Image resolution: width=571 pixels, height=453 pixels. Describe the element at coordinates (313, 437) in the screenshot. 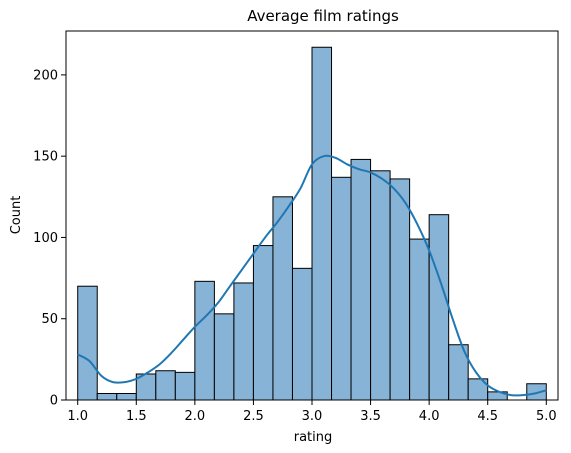

I see `x-axis-title: rating` at that location.